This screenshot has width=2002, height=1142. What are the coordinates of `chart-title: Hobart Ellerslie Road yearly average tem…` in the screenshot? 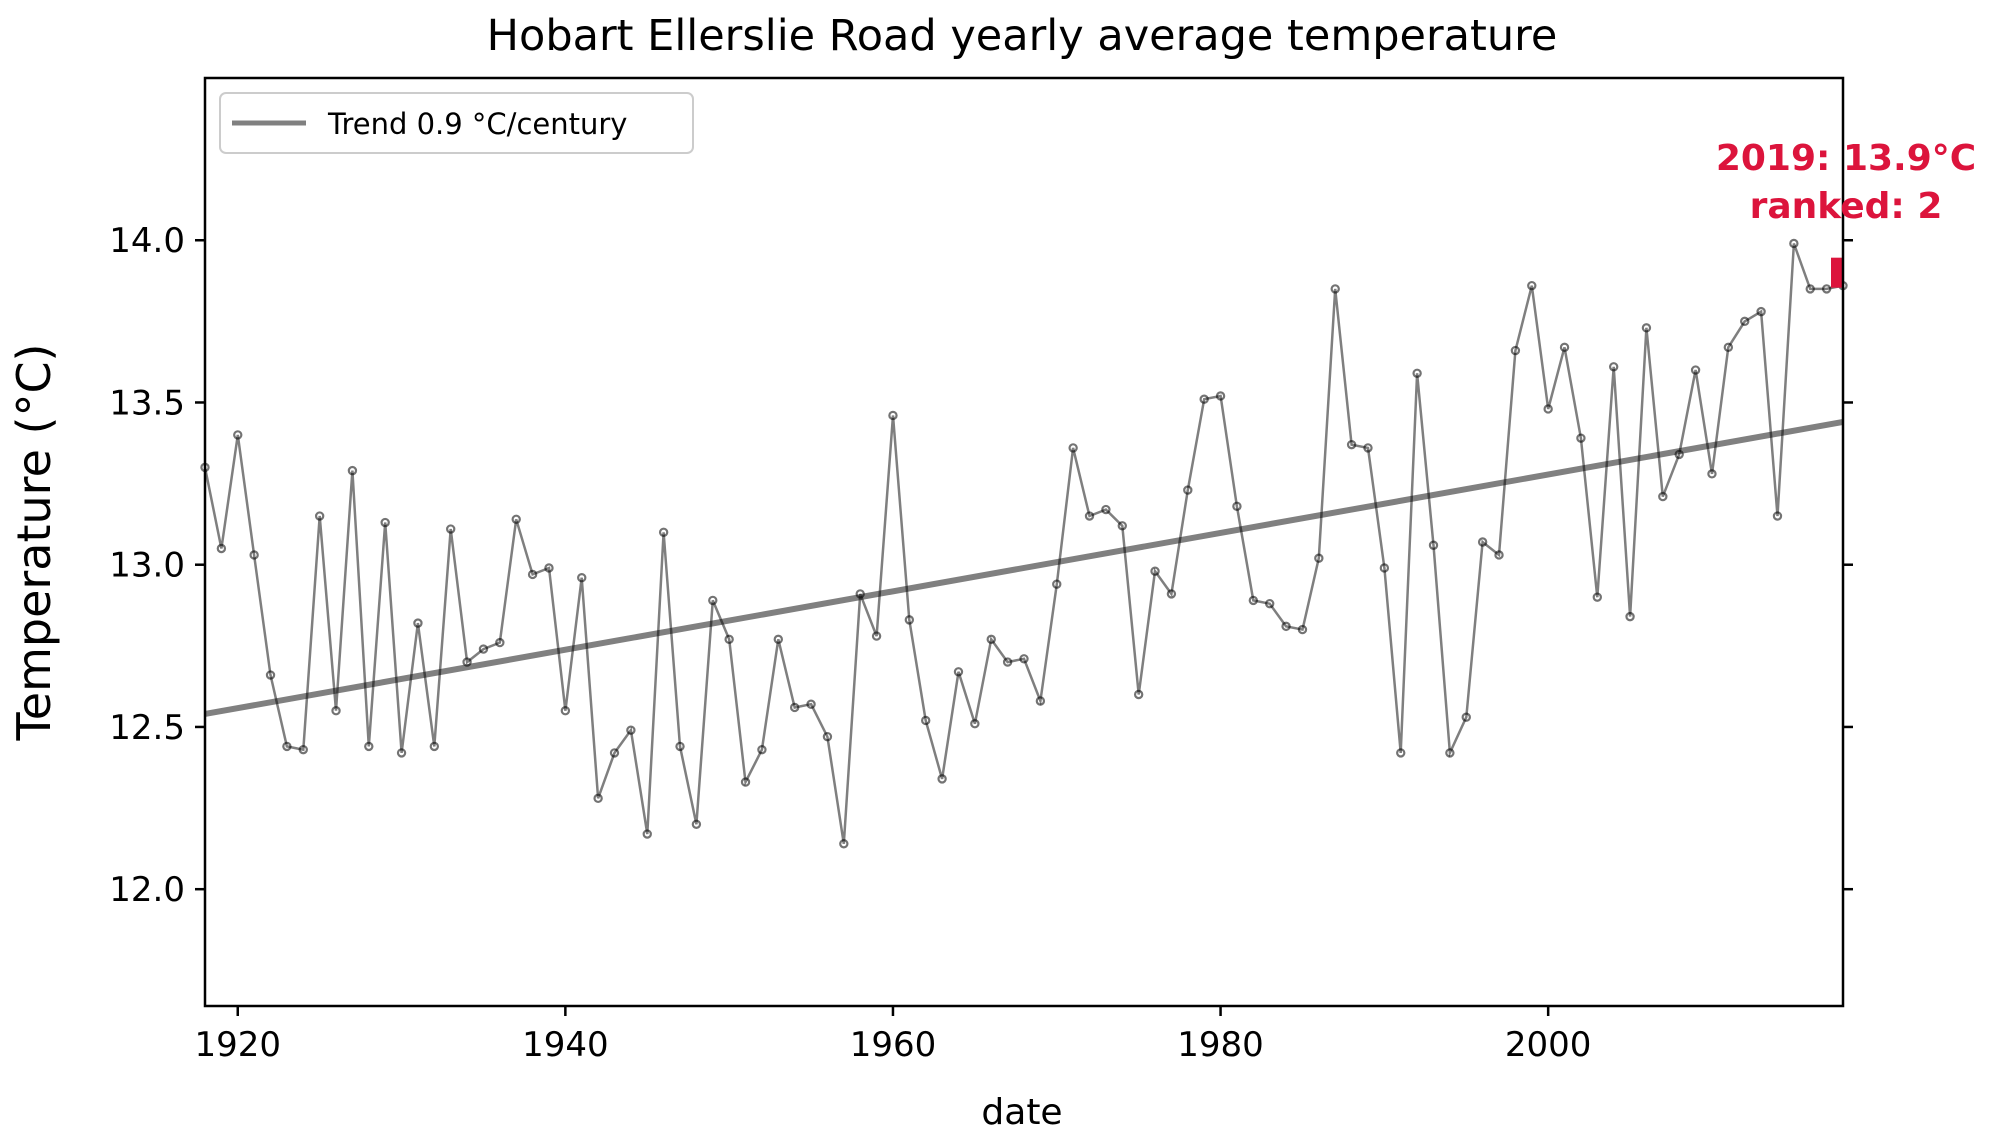 It's located at (1022, 36).